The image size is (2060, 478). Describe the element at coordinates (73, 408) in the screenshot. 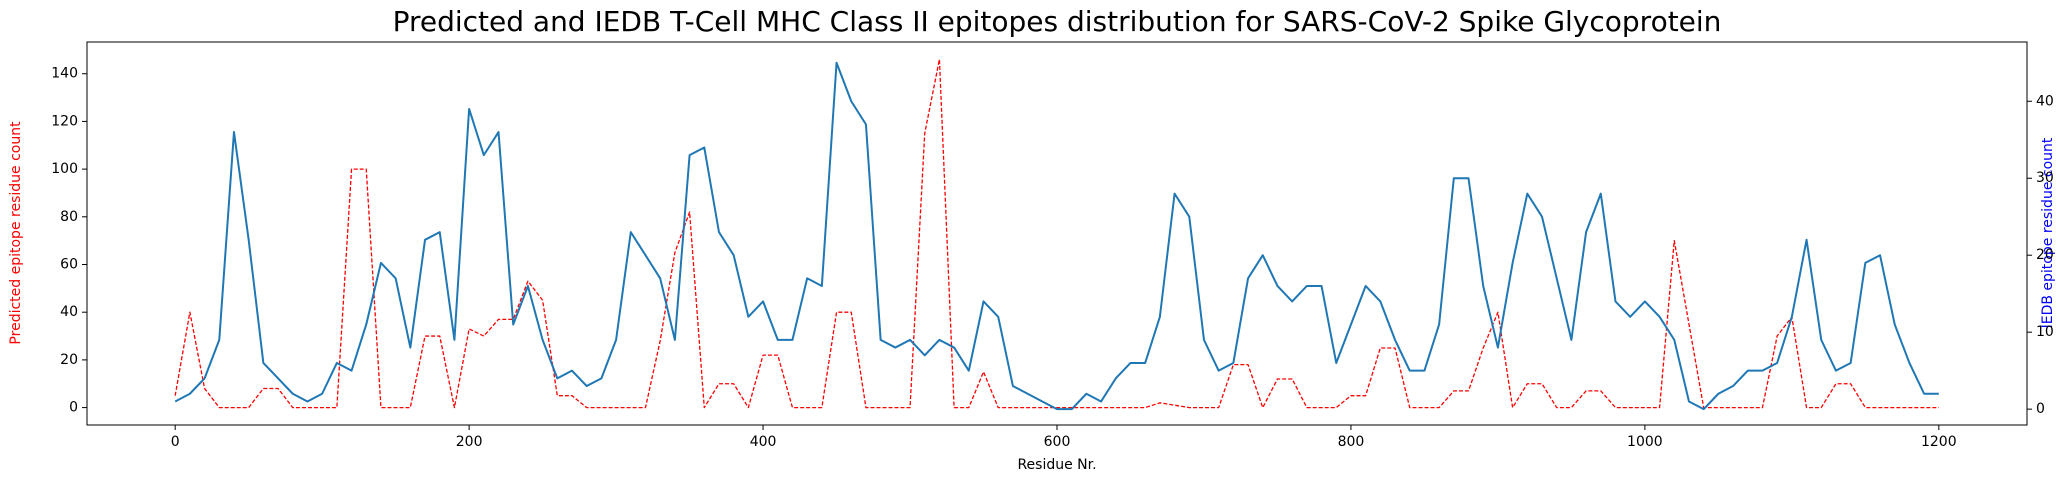

I see `y-tick-label: 0` at that location.